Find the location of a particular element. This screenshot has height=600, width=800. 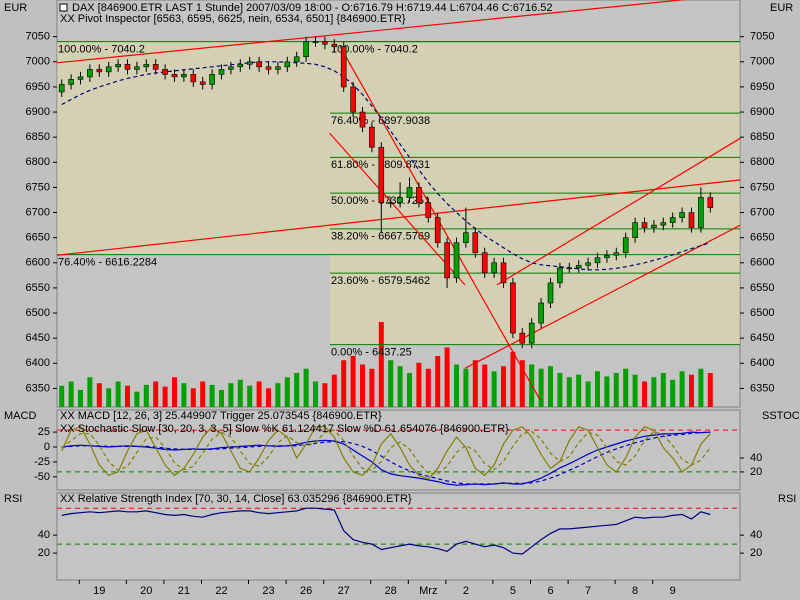

x-tick-label: 21 is located at coordinates (184, 591).